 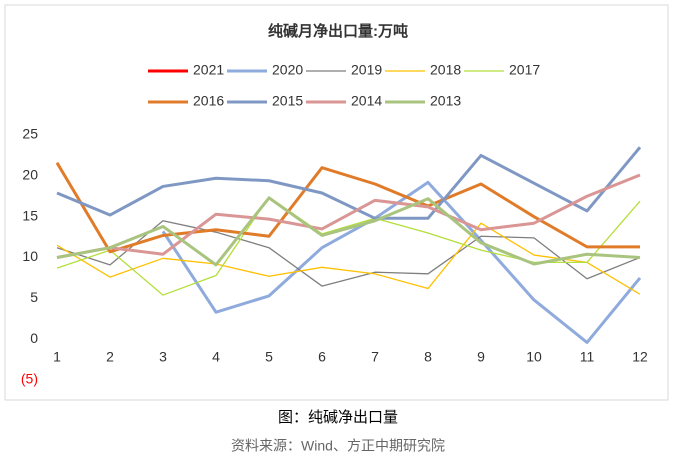 What do you see at coordinates (445, 70) in the screenshot?
I see `legend-label: 2018` at bounding box center [445, 70].